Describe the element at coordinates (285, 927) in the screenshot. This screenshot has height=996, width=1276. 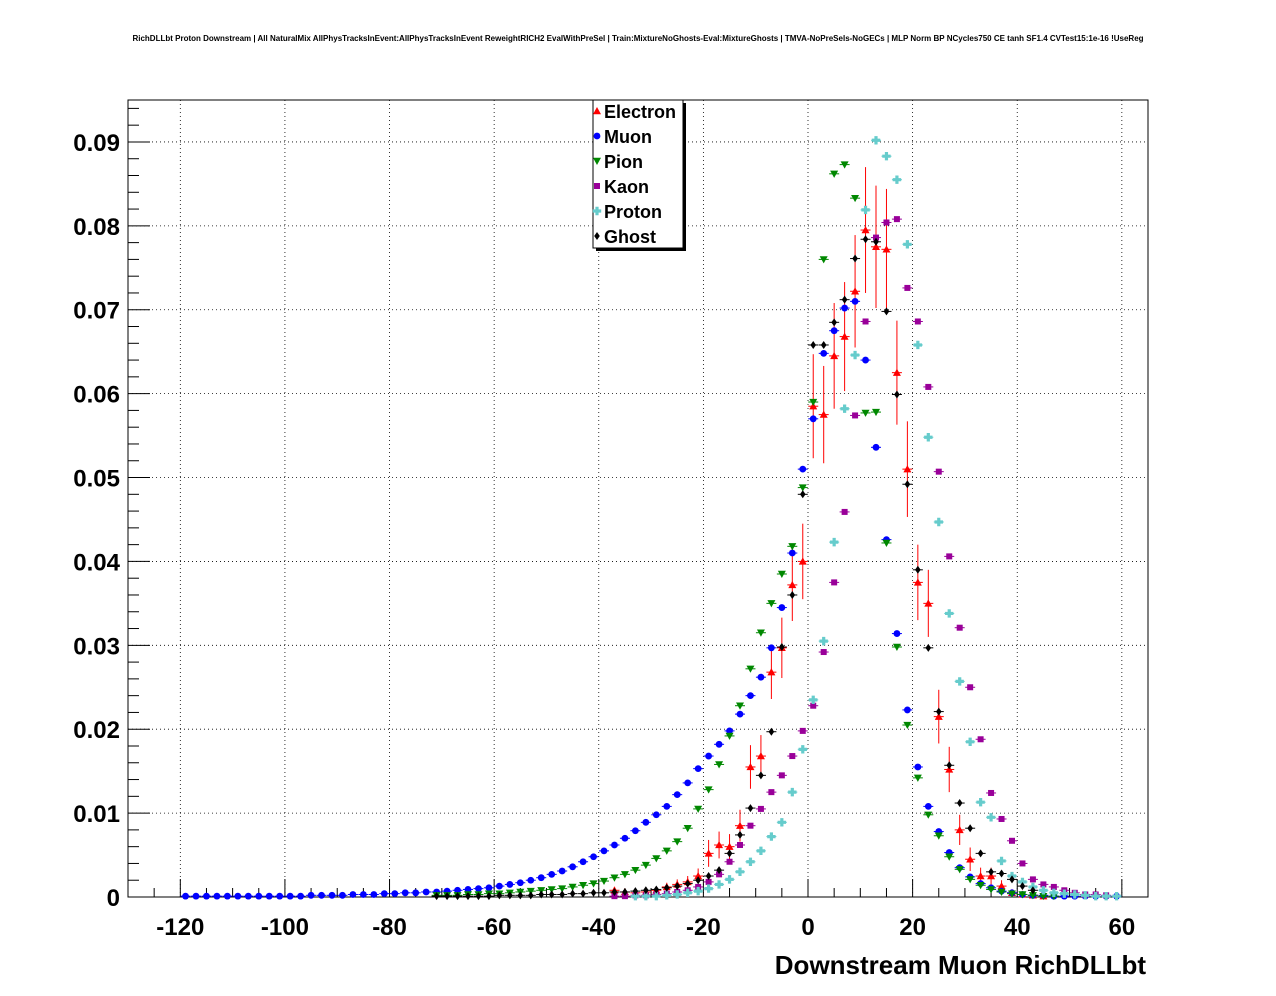
I see `x-tick-label: -100` at that location.